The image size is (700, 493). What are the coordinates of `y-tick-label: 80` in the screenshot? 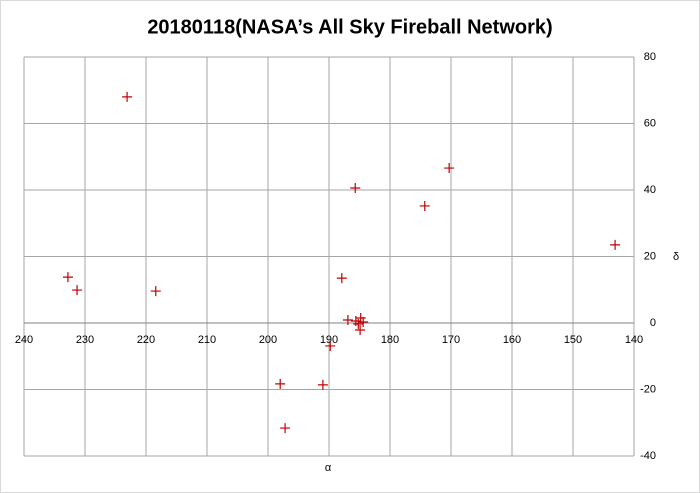 It's located at (650, 57).